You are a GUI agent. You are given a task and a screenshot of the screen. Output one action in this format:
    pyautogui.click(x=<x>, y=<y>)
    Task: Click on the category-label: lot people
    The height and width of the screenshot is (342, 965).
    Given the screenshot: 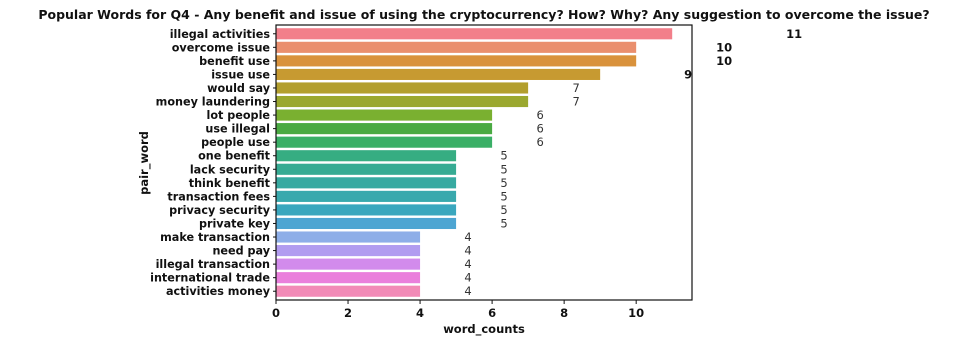 What is the action you would take?
    pyautogui.click(x=239, y=115)
    